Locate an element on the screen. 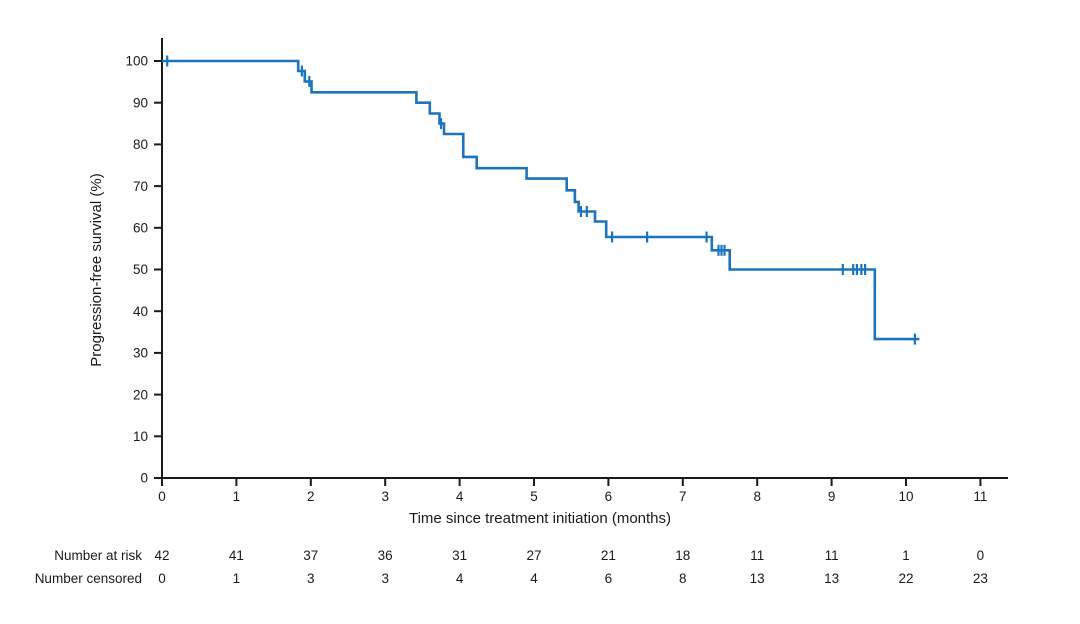 This screenshot has height=624, width=1080. at-risk-value: 1 is located at coordinates (906, 555).